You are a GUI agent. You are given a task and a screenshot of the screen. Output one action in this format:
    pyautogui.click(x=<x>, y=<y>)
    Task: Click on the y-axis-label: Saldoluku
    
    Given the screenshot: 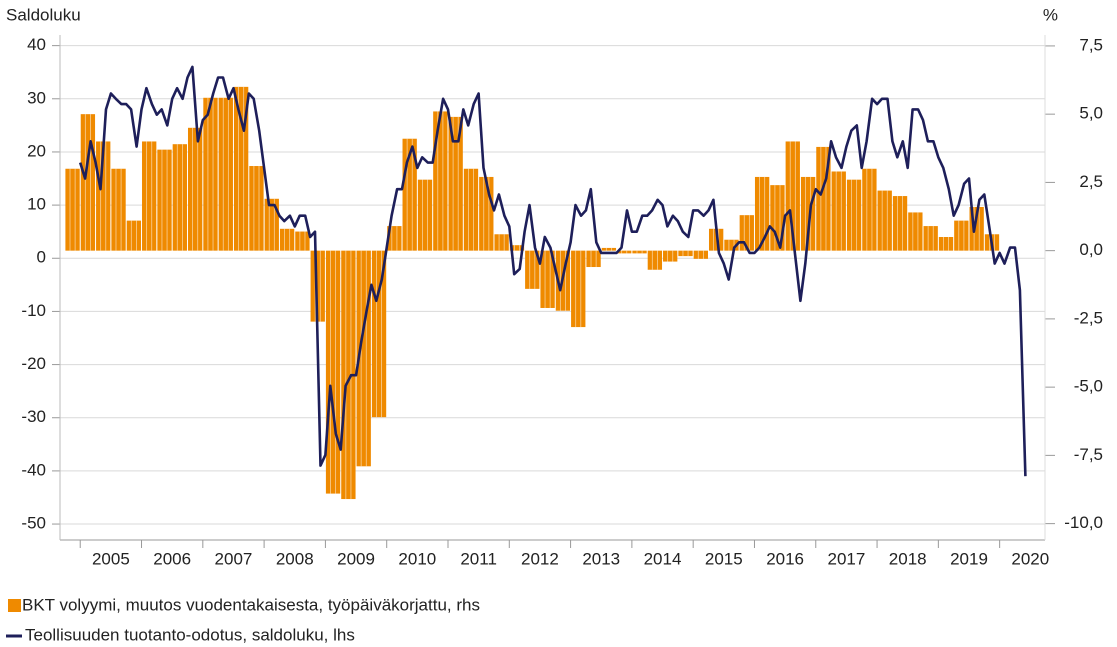 What is the action you would take?
    pyautogui.click(x=43, y=14)
    